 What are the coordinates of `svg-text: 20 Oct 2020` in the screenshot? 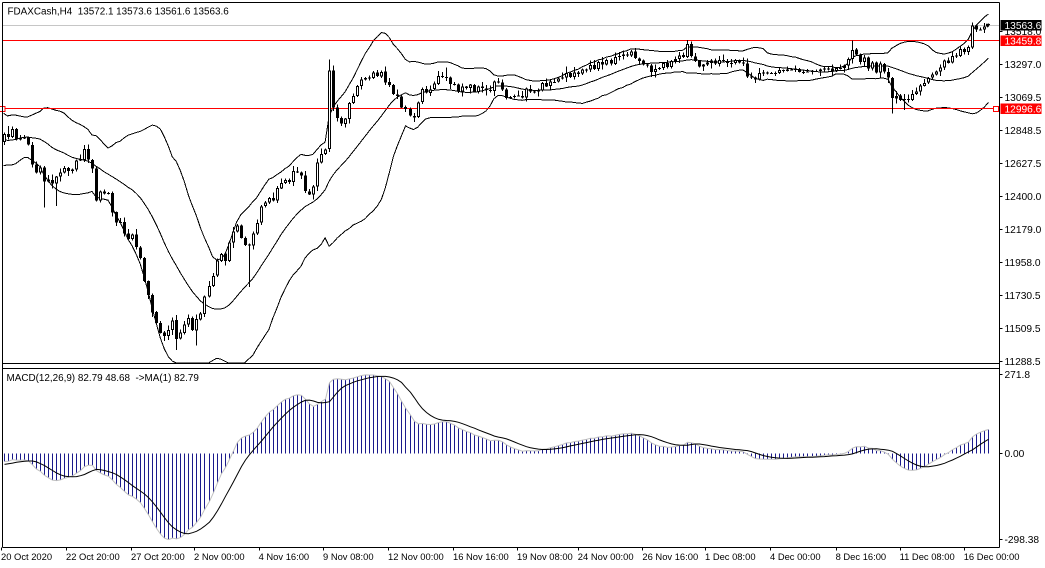 It's located at (26, 556).